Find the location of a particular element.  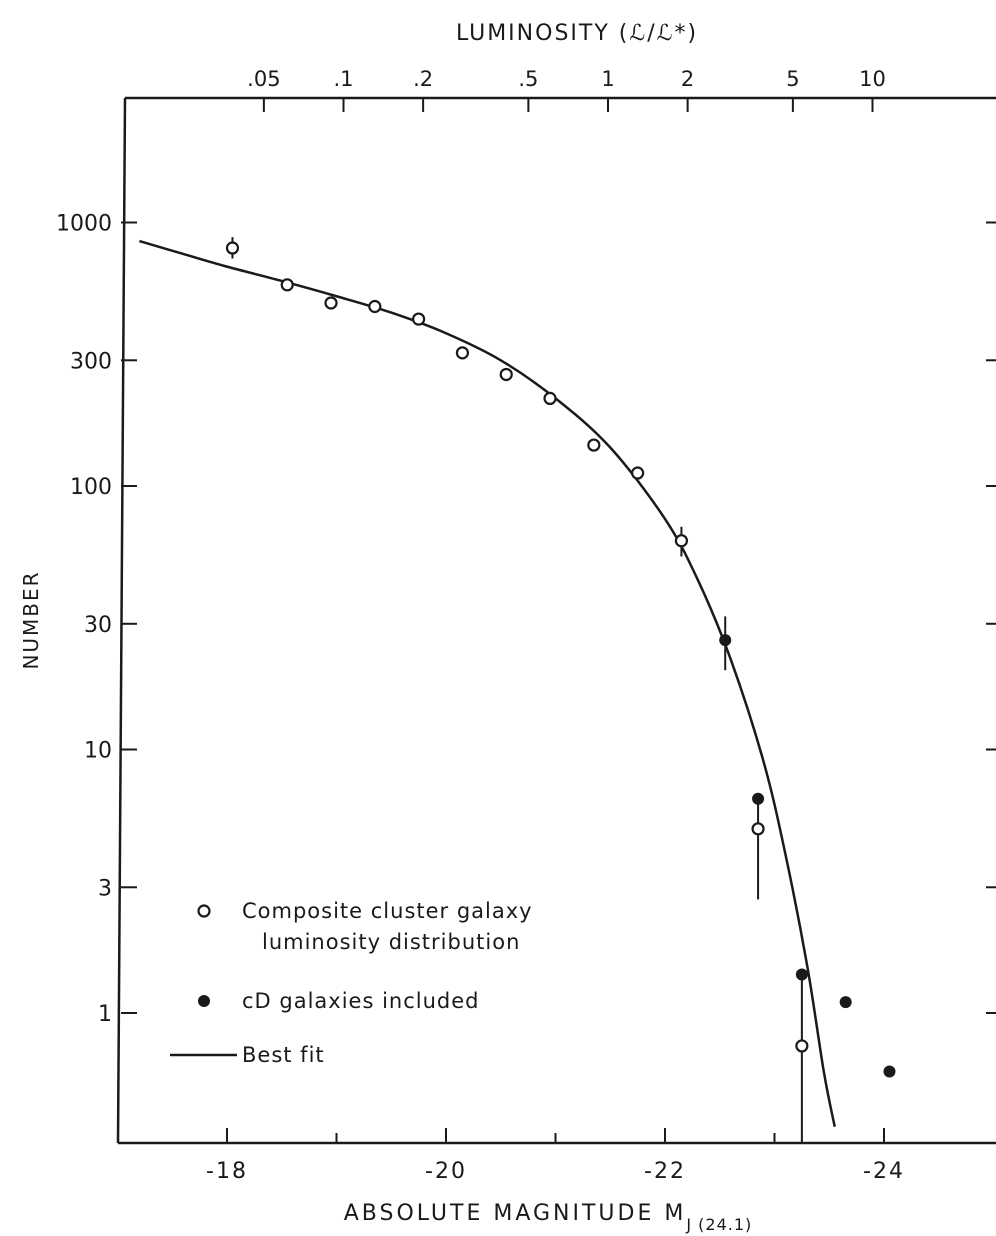

y-tick-label: 30 is located at coordinates (98, 625).